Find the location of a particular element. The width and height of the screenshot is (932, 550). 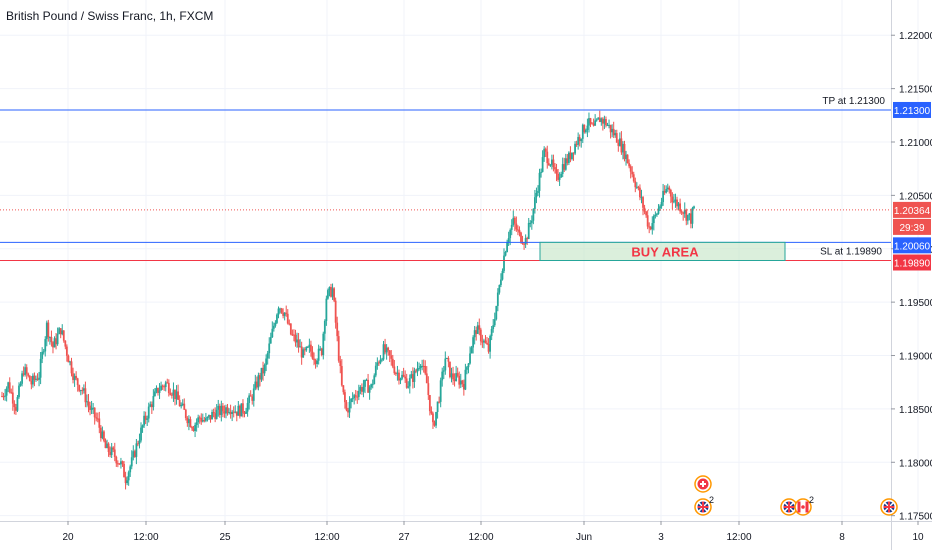

buy-area-box is located at coordinates (662, 251).